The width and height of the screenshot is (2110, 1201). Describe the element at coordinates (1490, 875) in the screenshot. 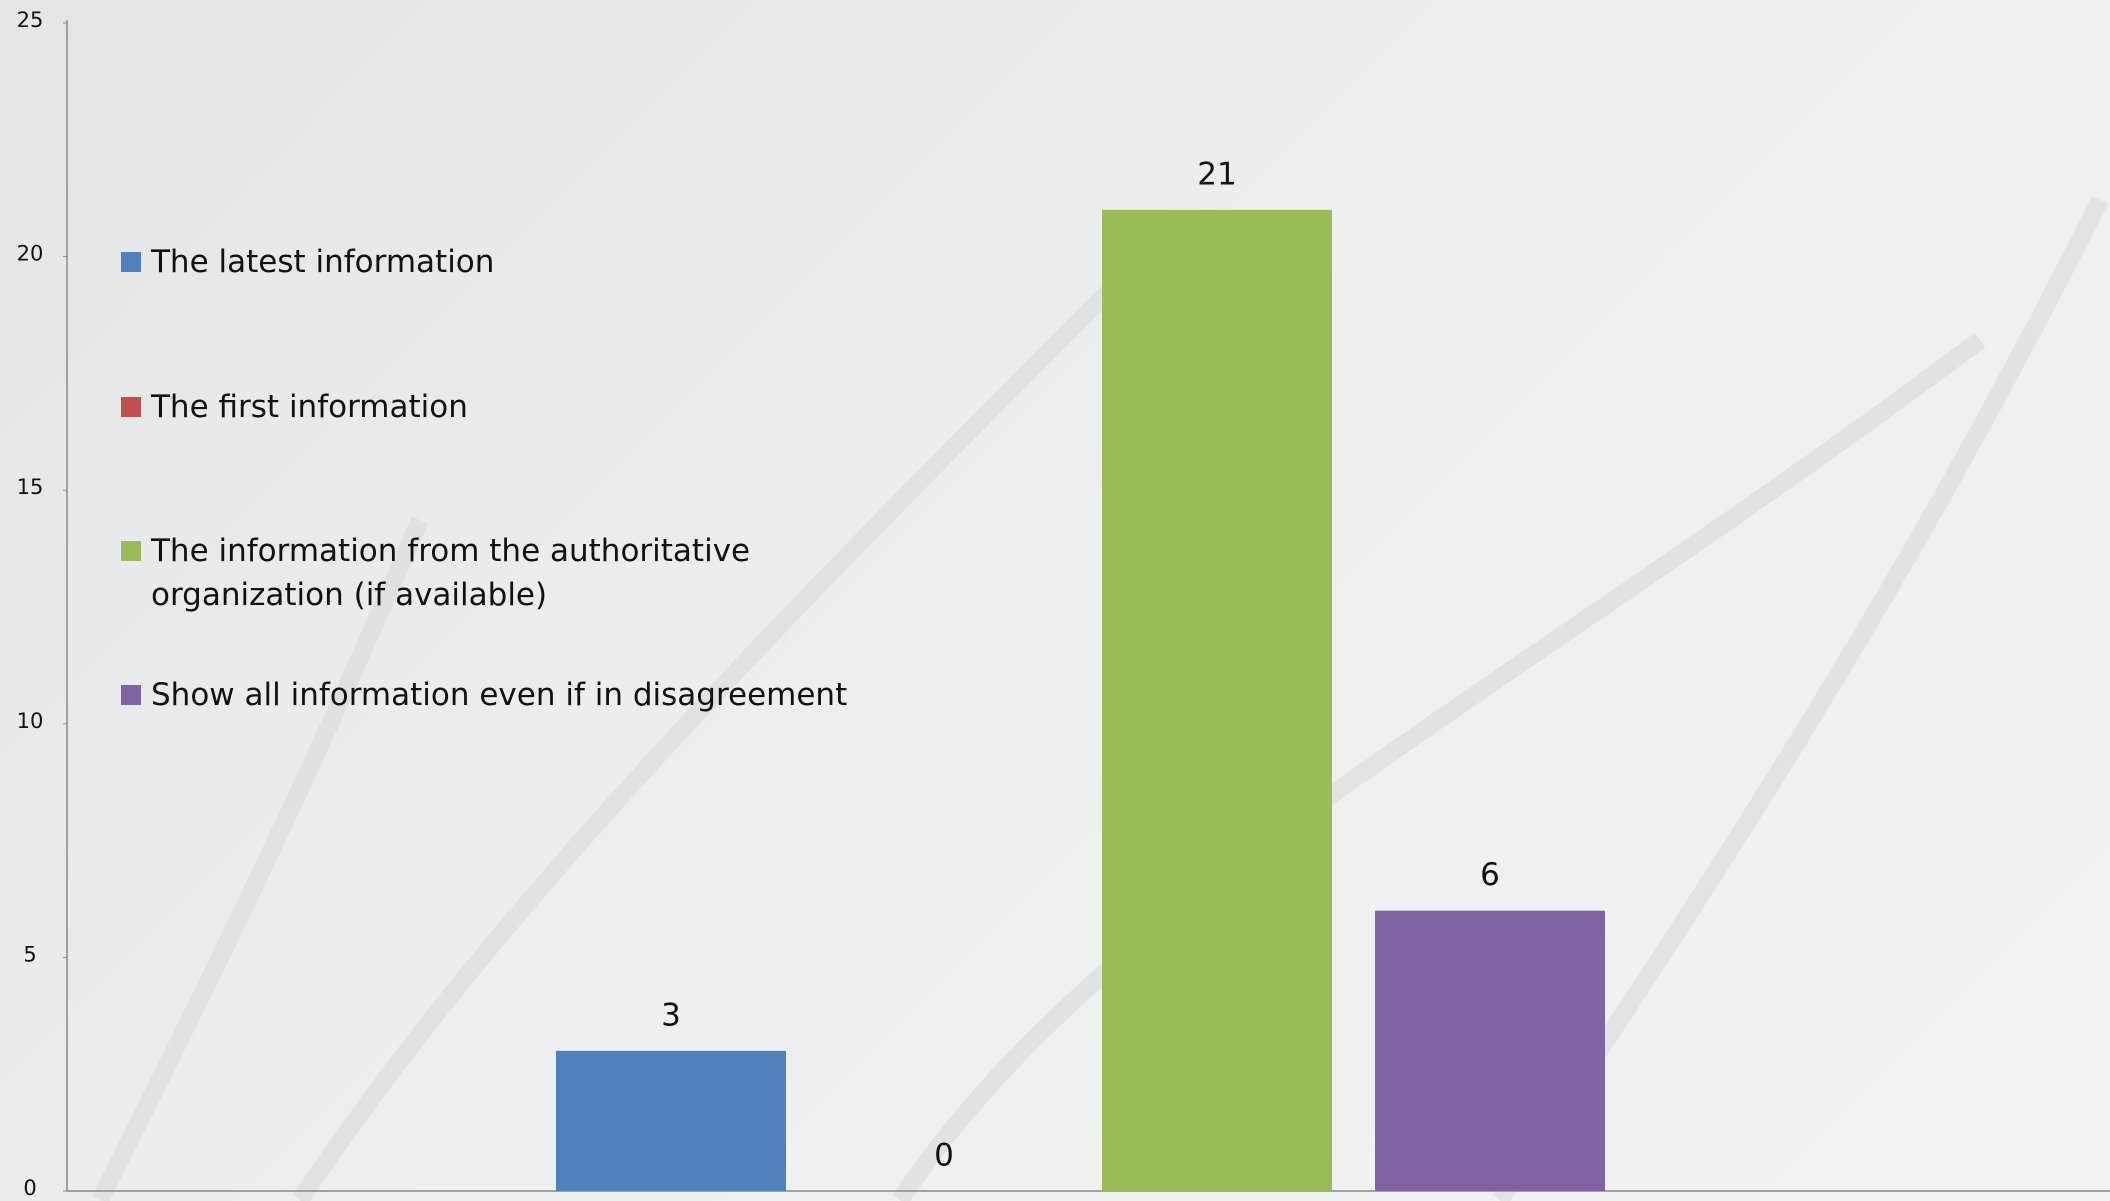

I see `value-label: 6` at that location.